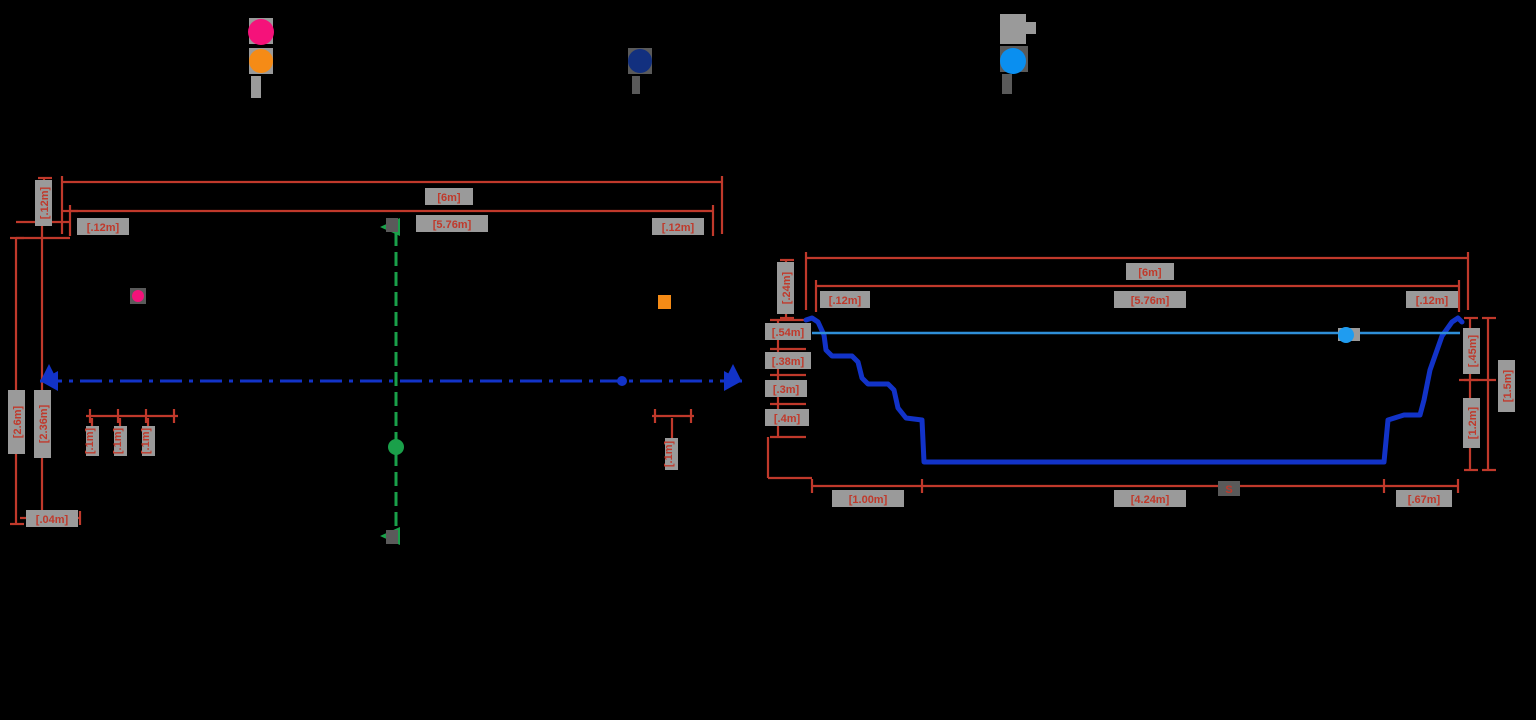  What do you see at coordinates (392, 537) in the screenshot?
I see `section-label-bottom-redaction` at bounding box center [392, 537].